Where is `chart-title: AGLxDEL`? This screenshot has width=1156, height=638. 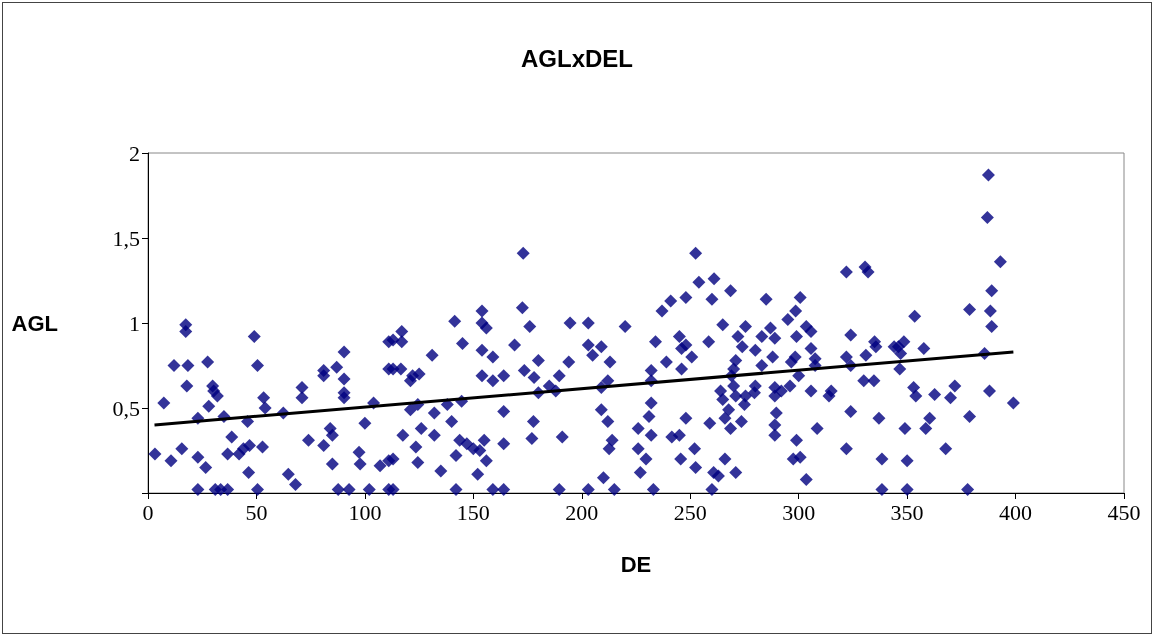 chart-title: AGLxDEL is located at coordinates (577, 58).